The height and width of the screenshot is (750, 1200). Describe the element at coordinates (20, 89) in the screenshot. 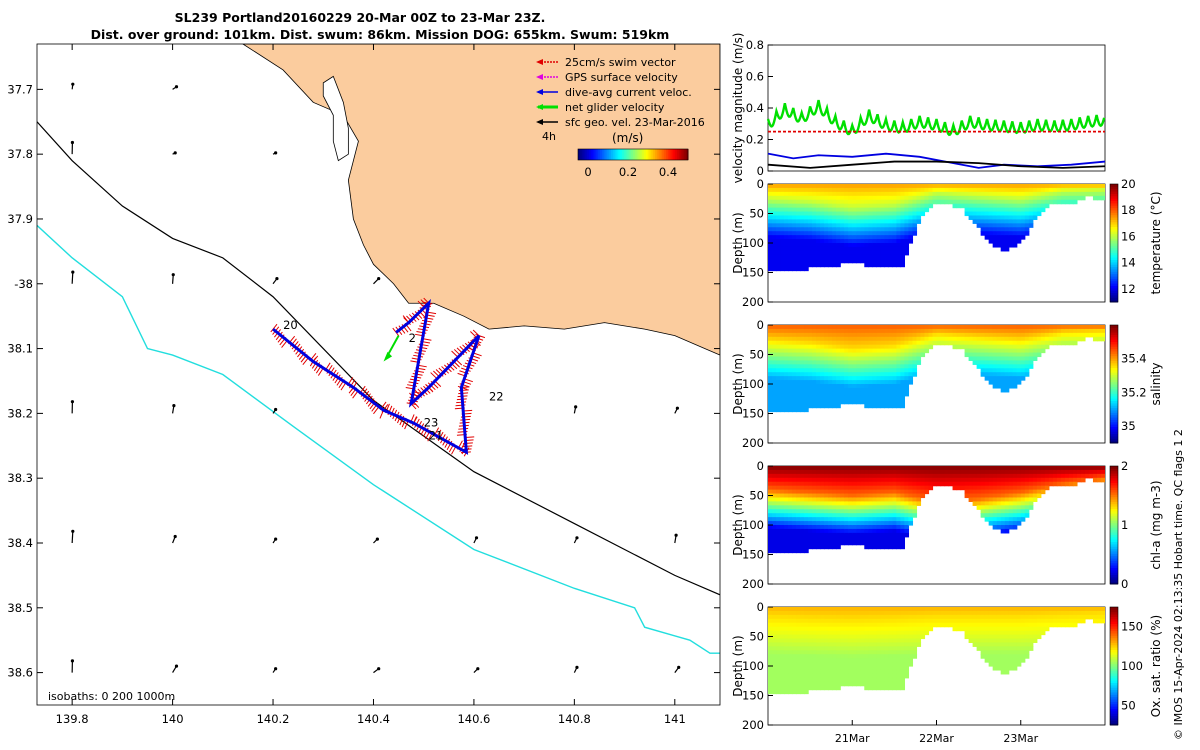

I see `map-ytick-label-0: 37.7` at that location.